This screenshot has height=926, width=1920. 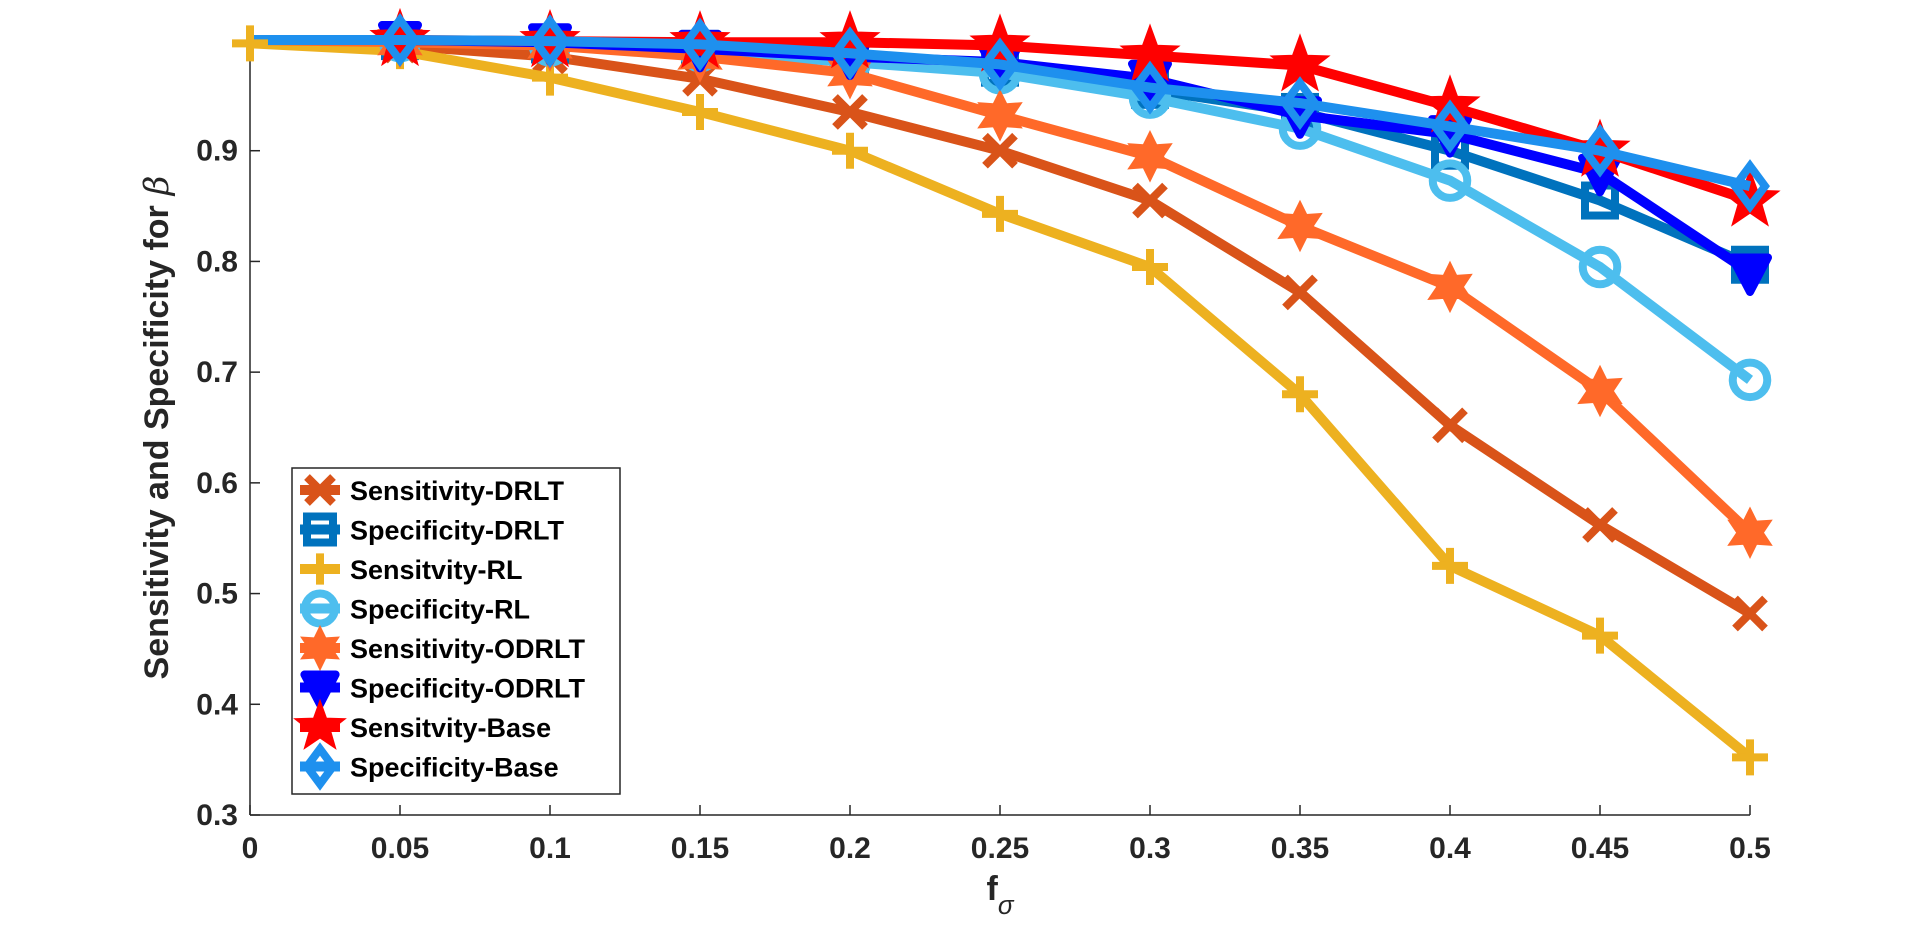 I want to click on legend-box, so click(x=456, y=631).